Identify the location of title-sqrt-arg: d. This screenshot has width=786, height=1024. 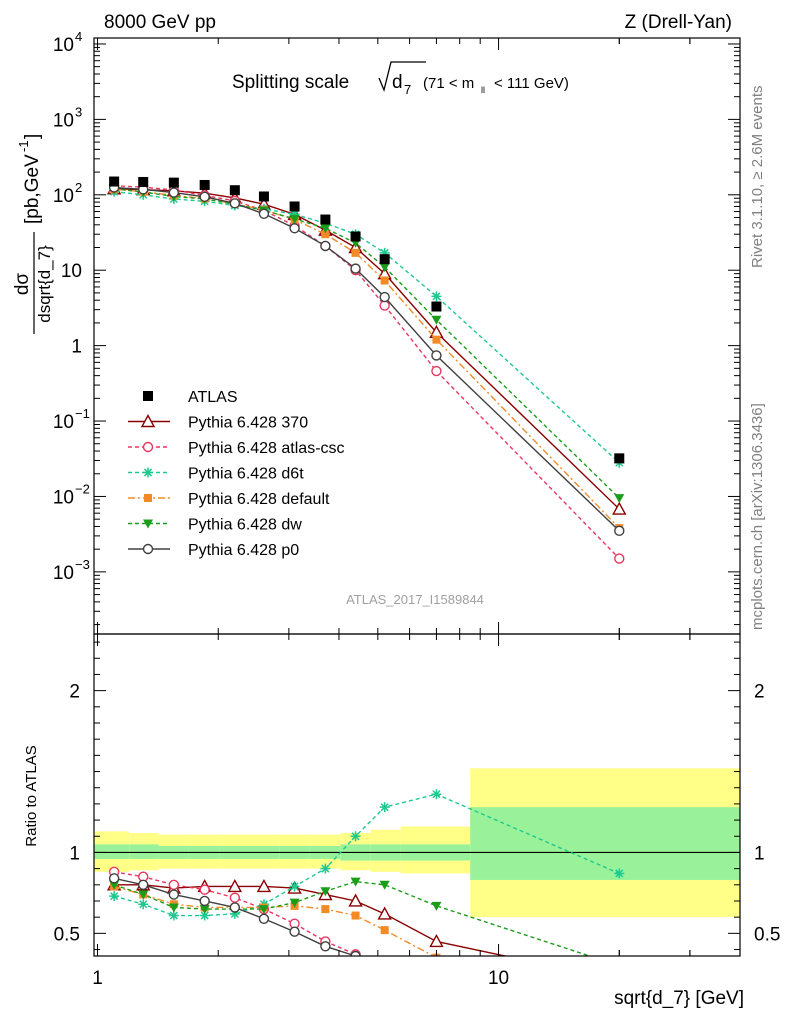
(397, 82).